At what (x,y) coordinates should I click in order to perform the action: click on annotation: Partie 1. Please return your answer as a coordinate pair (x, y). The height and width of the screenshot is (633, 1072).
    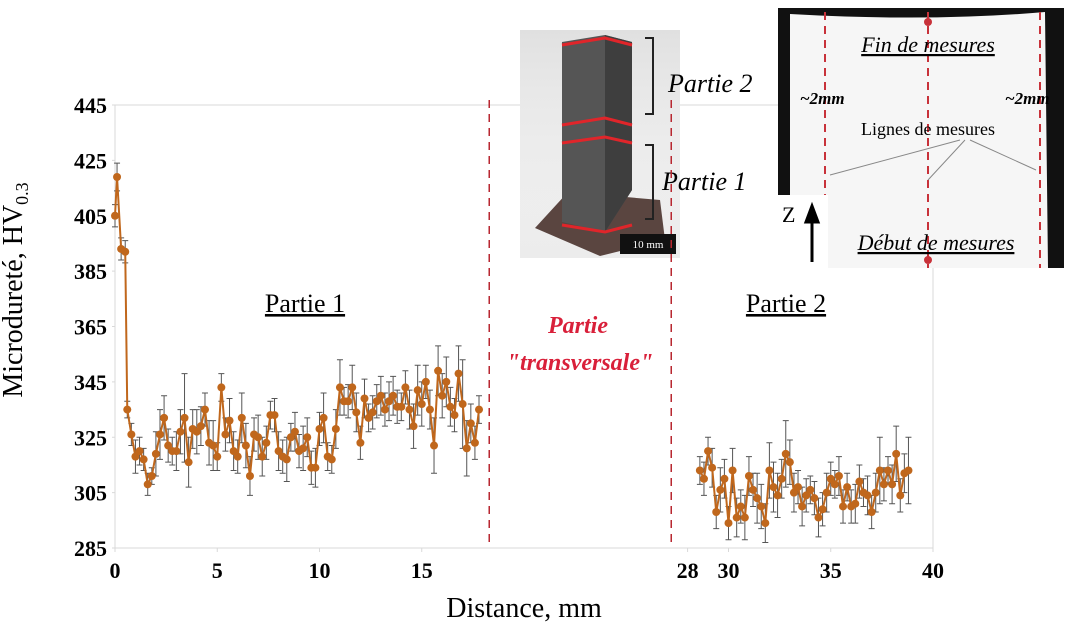
    Looking at the image, I should click on (305, 303).